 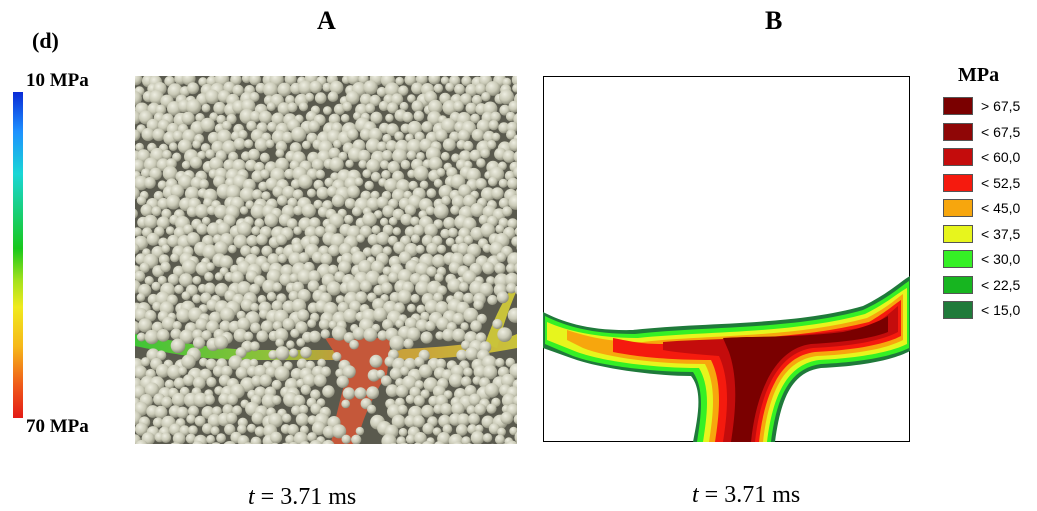 I want to click on legend-label: < 60,0, so click(x=1001, y=157).